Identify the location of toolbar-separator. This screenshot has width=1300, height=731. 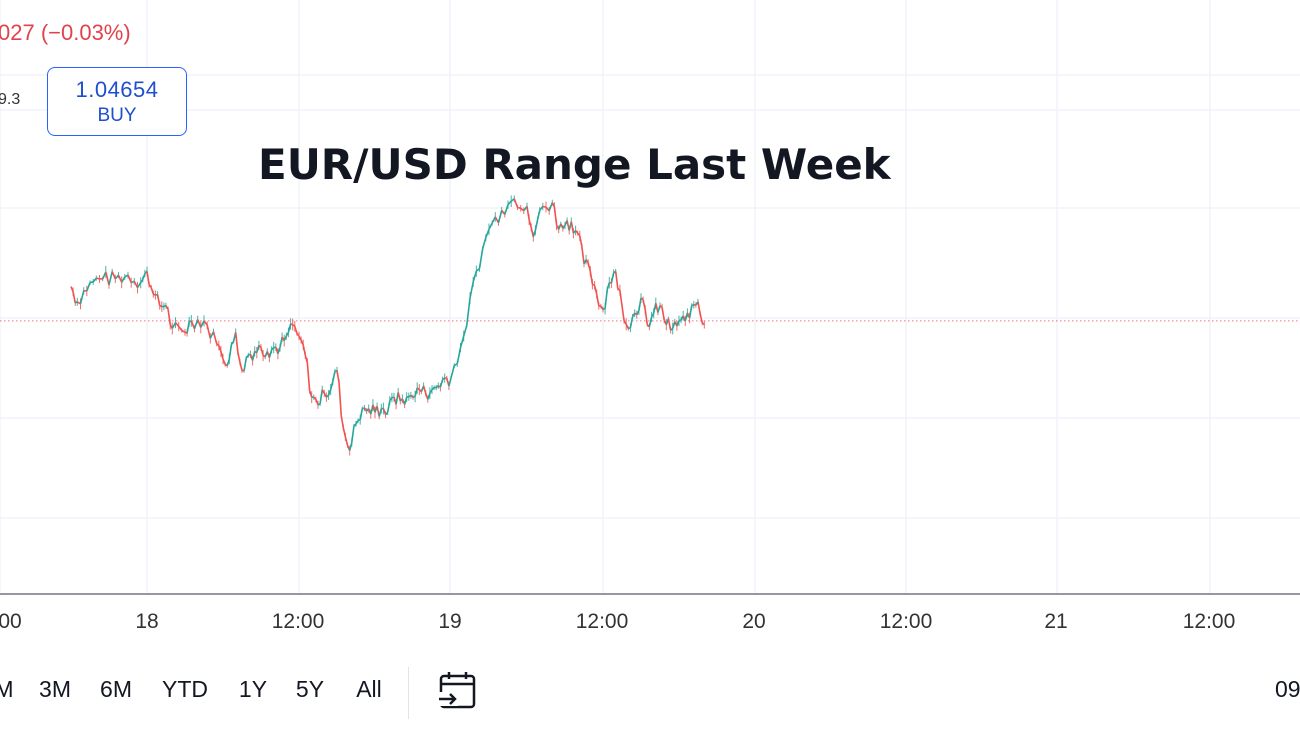
(408, 693).